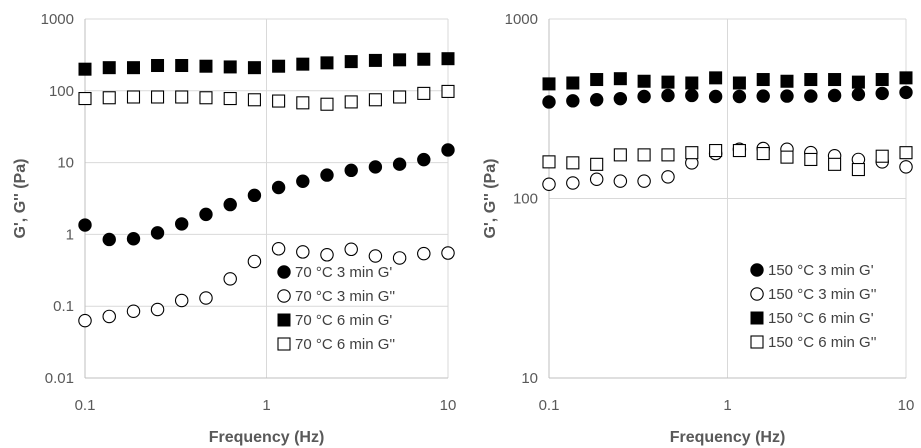  I want to click on x-axis-title: Frequency (Hz), so click(728, 437).